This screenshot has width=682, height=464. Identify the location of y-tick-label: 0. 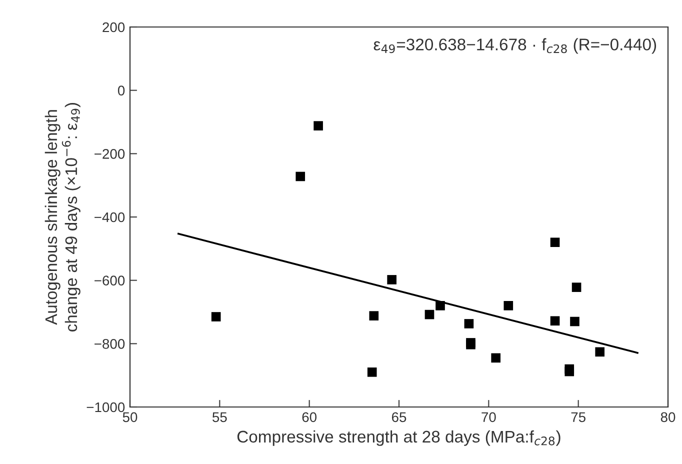
(121, 91).